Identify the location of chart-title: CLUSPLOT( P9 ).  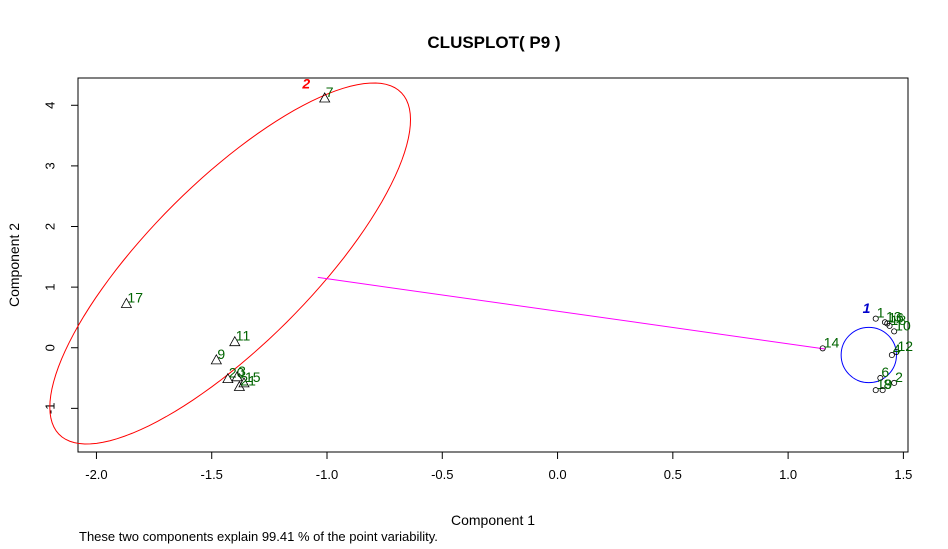
(493, 42).